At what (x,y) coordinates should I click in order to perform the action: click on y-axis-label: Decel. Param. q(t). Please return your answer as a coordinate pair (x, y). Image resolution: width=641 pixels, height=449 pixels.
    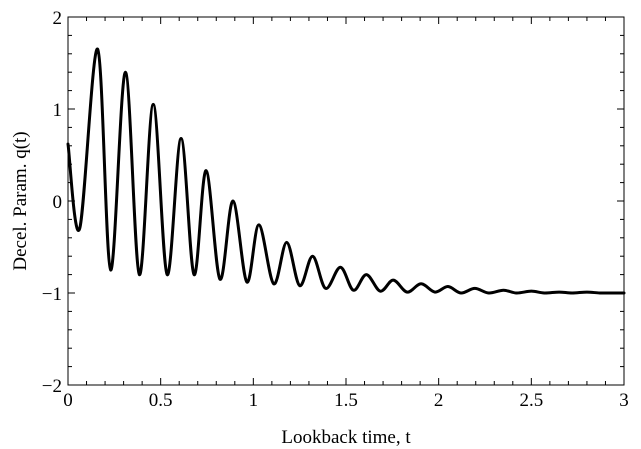
    Looking at the image, I should click on (20, 200).